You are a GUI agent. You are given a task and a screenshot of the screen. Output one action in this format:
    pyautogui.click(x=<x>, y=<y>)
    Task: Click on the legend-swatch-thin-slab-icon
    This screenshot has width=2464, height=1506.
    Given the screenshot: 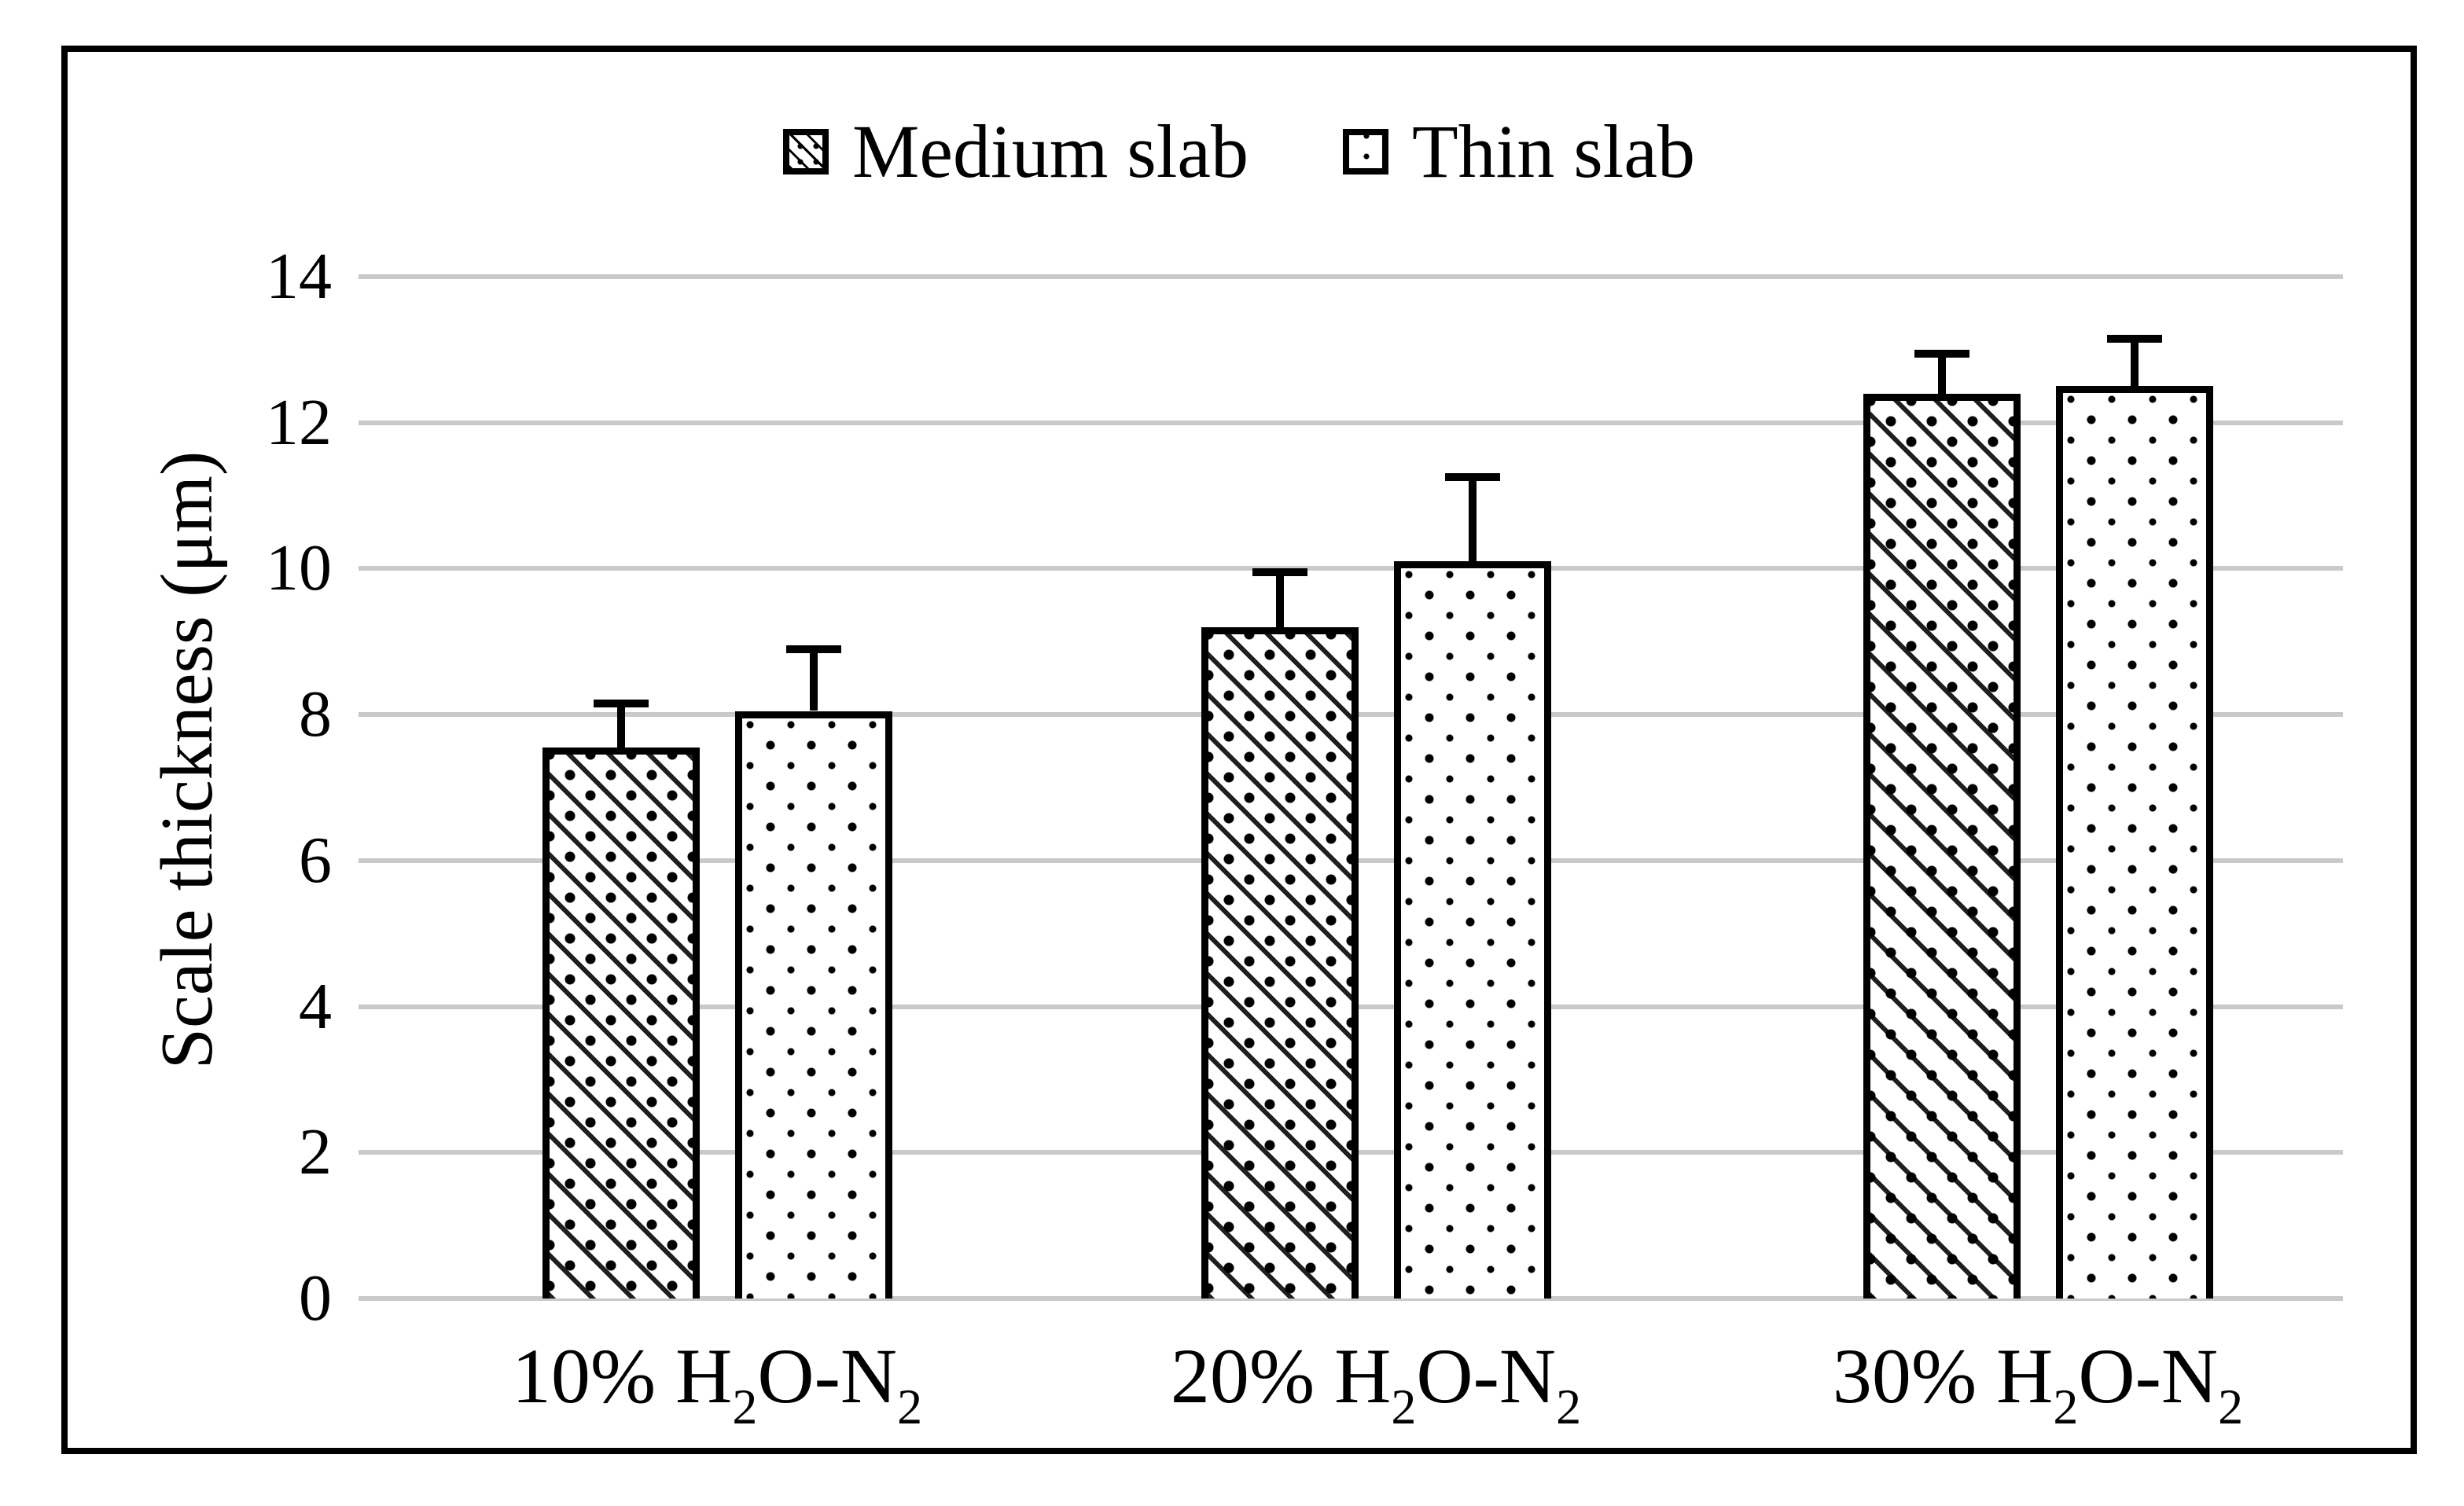 What is the action you would take?
    pyautogui.click(x=1365, y=151)
    